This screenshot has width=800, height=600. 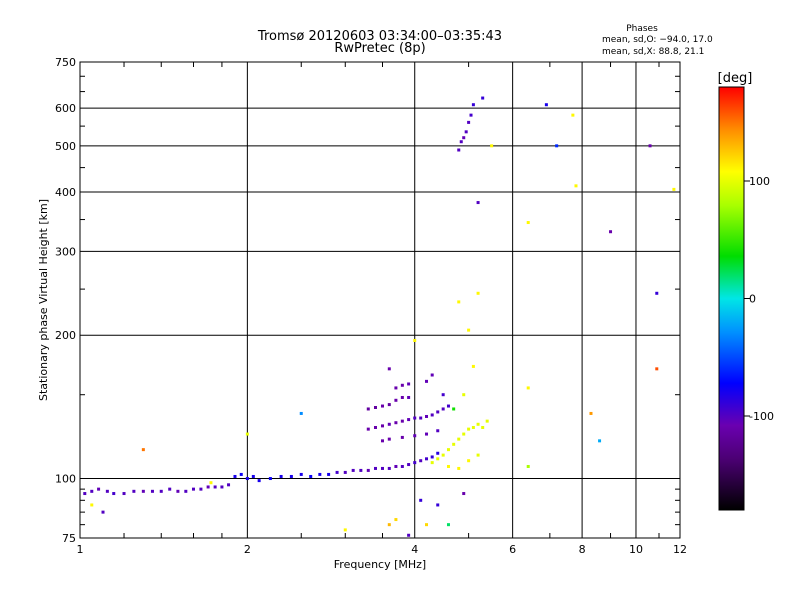 I want to click on y-tick-label: 200, so click(x=65, y=335).